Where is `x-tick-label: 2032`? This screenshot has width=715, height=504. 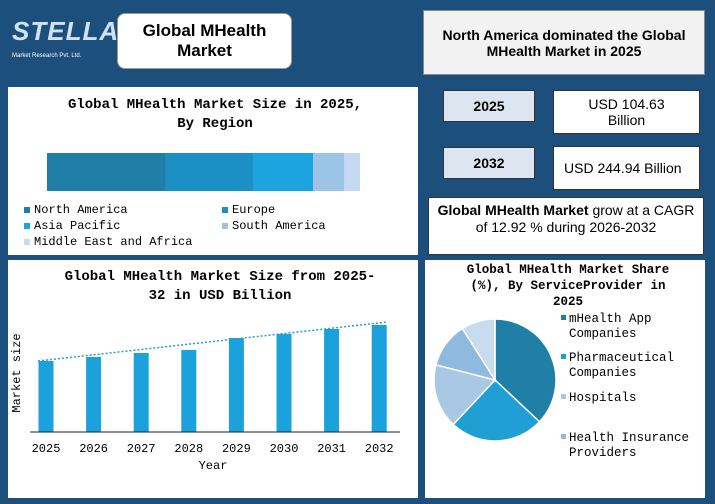
x-tick-label: 2032 is located at coordinates (379, 449).